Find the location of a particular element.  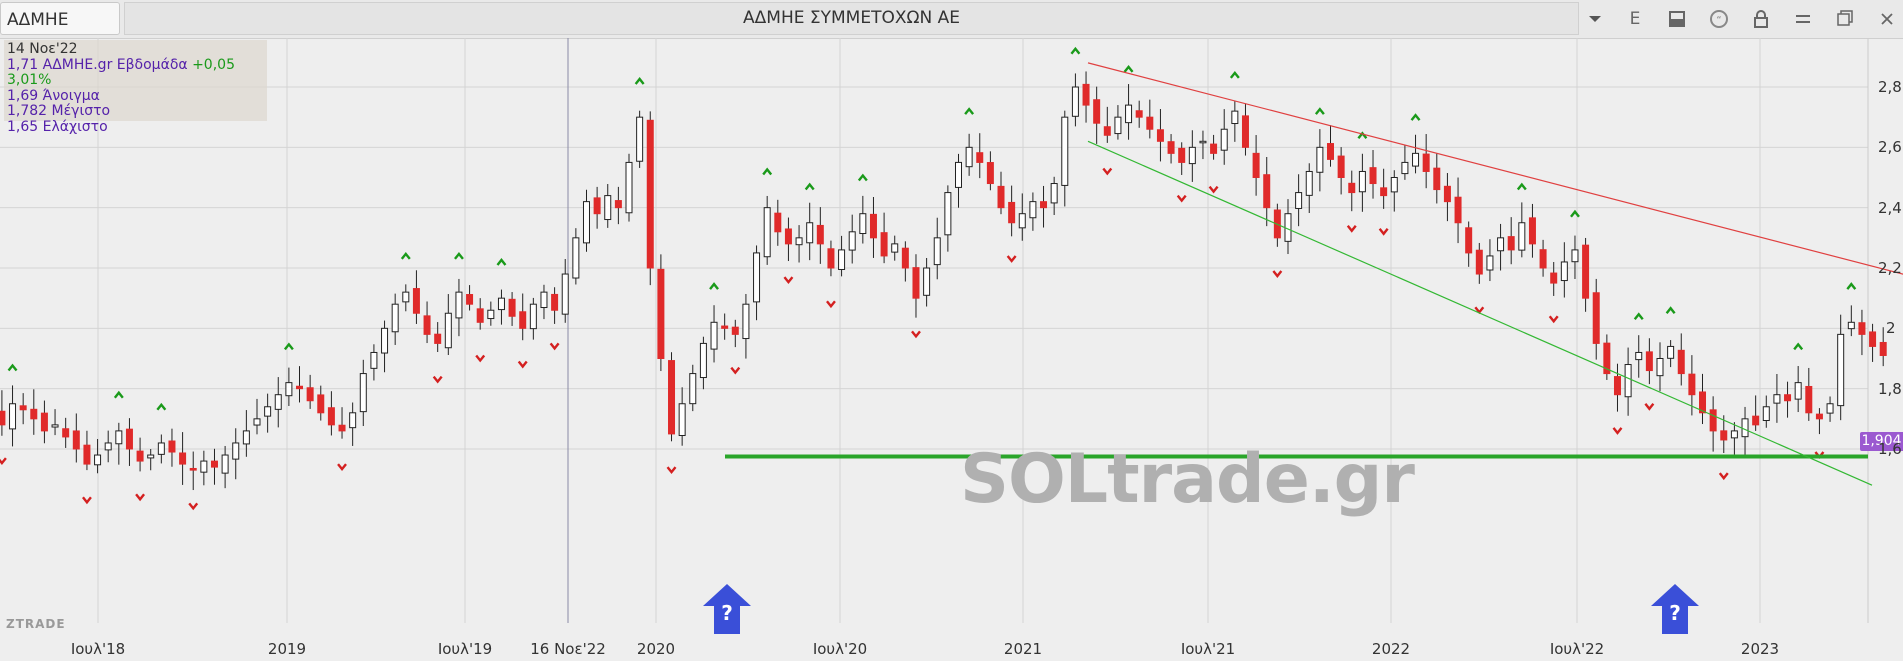

quote-icon: “ is located at coordinates (1719, 19).